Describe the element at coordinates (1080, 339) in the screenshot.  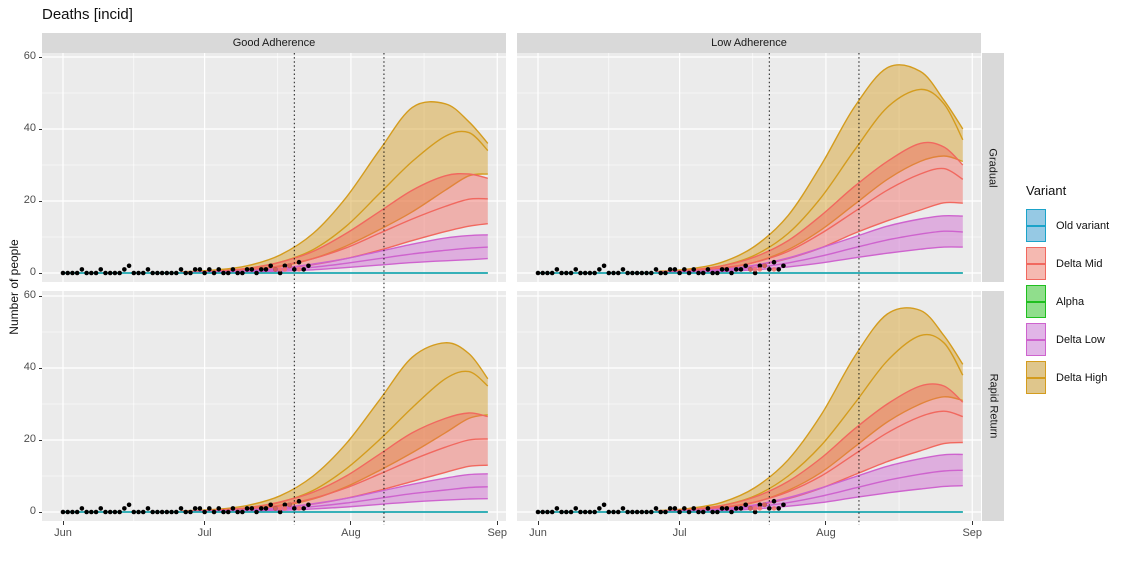
I see `legend-label: Delta Low` at that location.